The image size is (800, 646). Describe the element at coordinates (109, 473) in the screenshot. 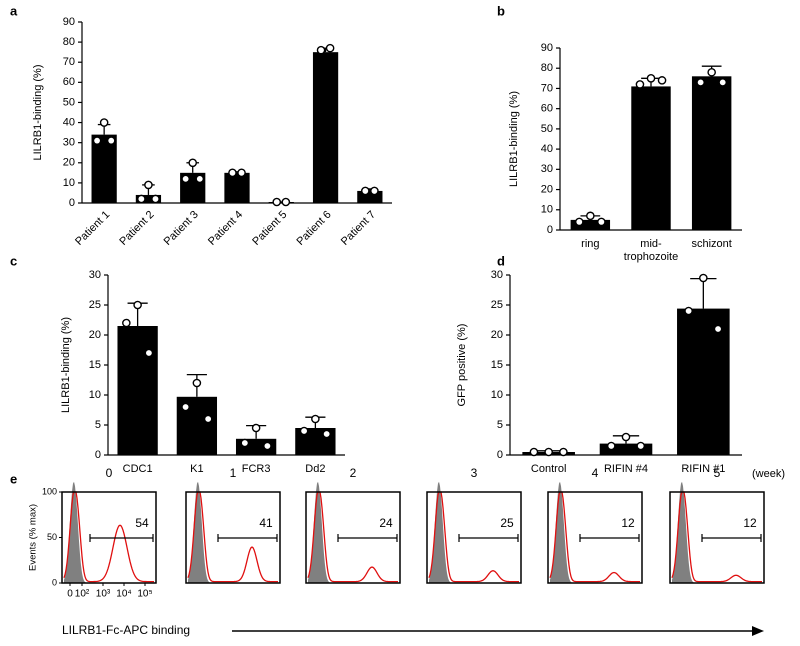

I see `week-label: 0` at that location.